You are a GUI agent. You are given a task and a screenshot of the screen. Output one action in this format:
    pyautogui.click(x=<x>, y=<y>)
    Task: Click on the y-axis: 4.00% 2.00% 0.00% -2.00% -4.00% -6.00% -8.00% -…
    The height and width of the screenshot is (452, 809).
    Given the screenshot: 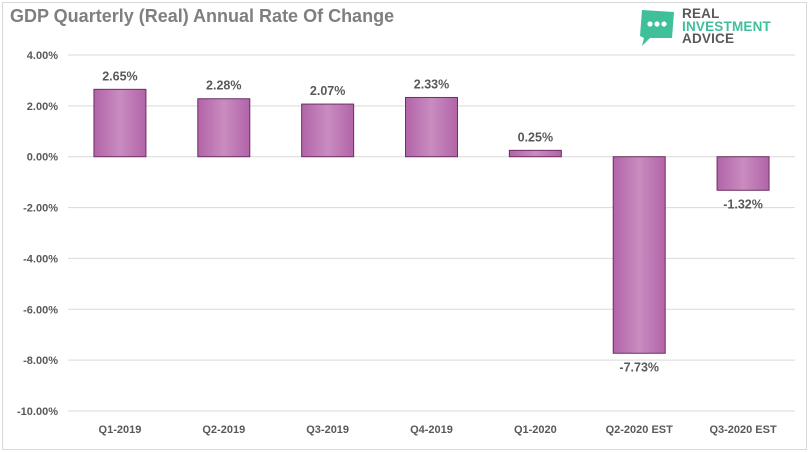 What is the action you would take?
    pyautogui.click(x=37, y=234)
    